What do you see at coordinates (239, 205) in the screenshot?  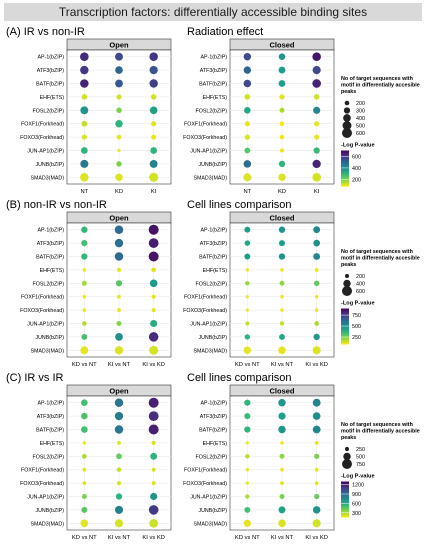 I see `section-title: Cell lines comparison` at bounding box center [239, 205].